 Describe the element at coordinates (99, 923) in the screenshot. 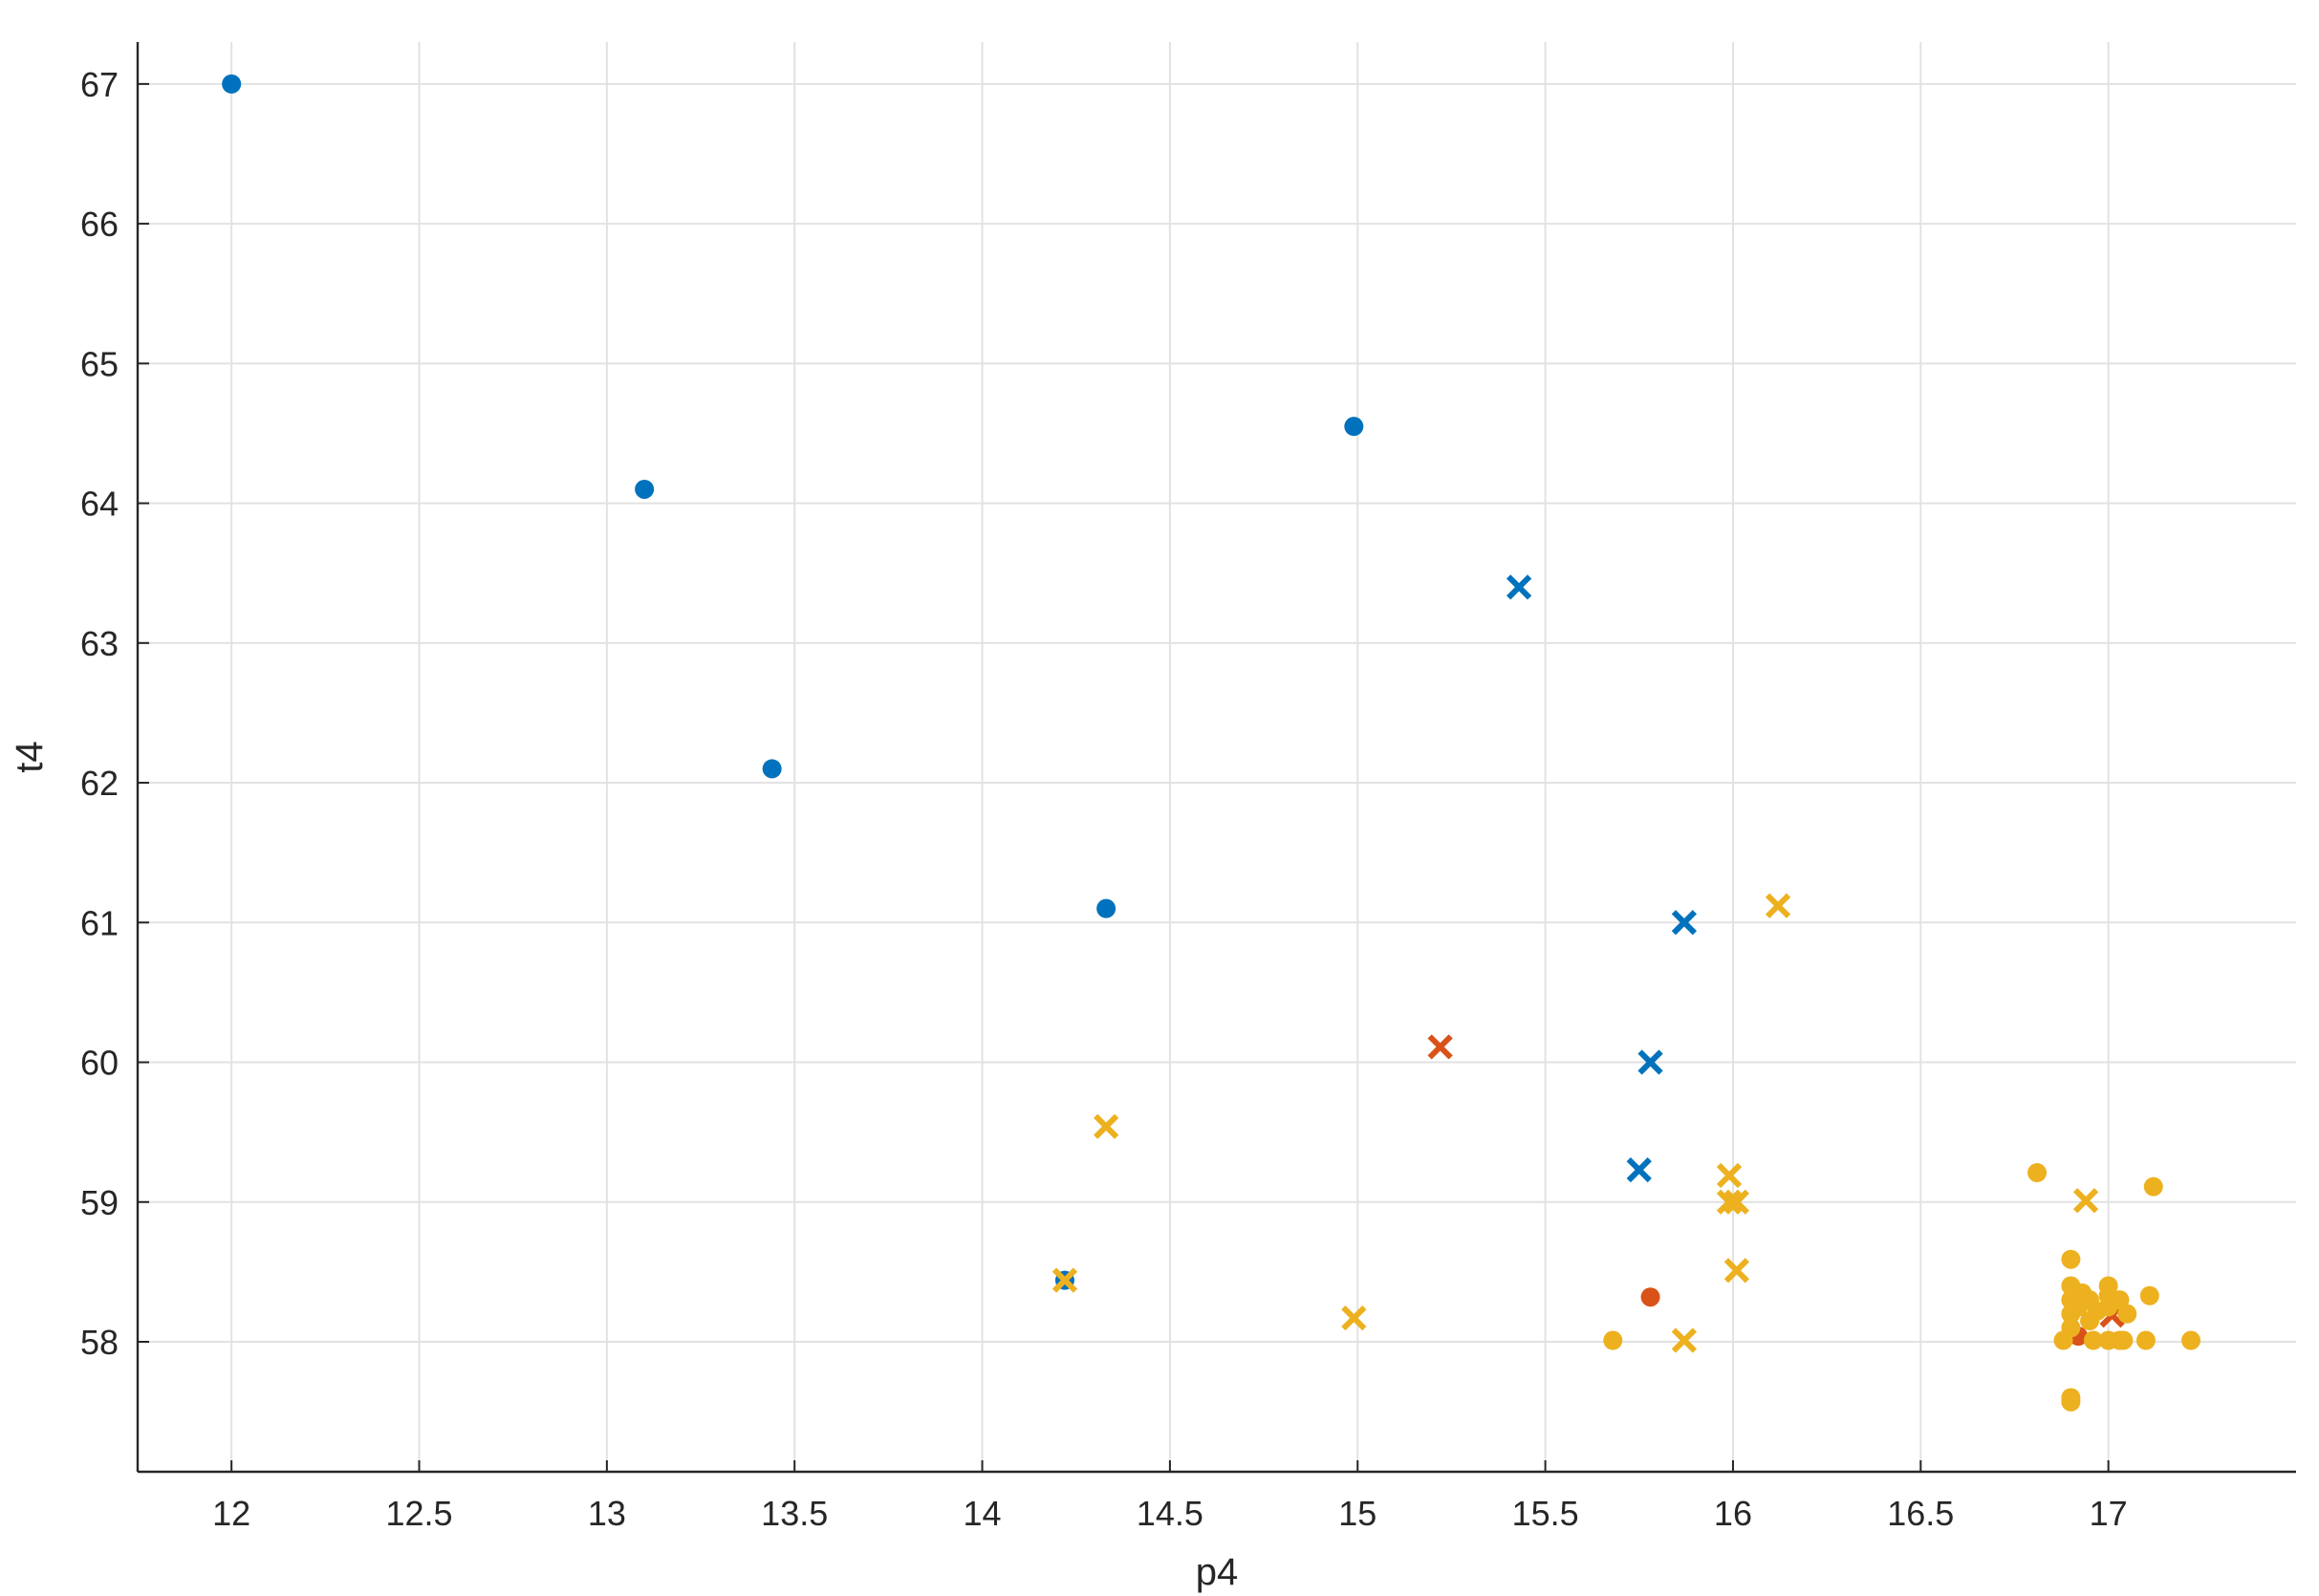

I see `y-tick-label: 61` at that location.